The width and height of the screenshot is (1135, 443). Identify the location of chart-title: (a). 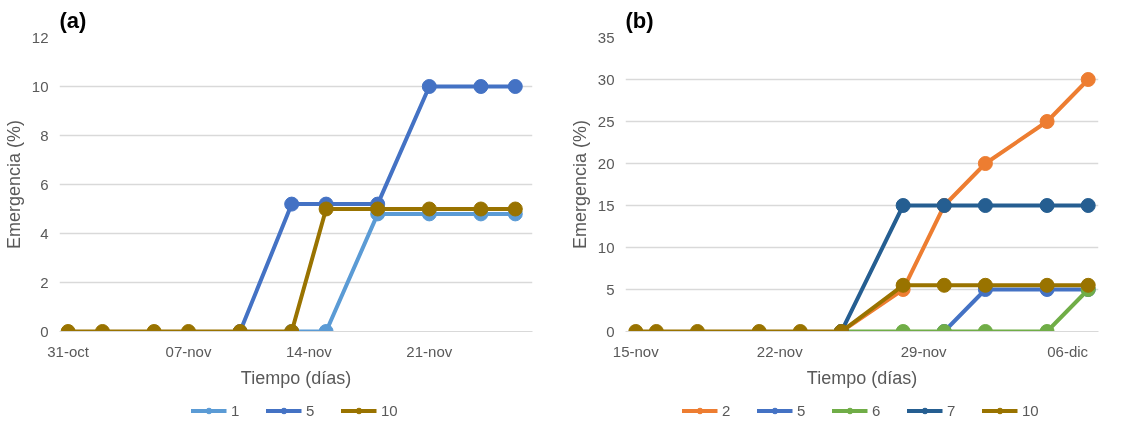
(73, 20).